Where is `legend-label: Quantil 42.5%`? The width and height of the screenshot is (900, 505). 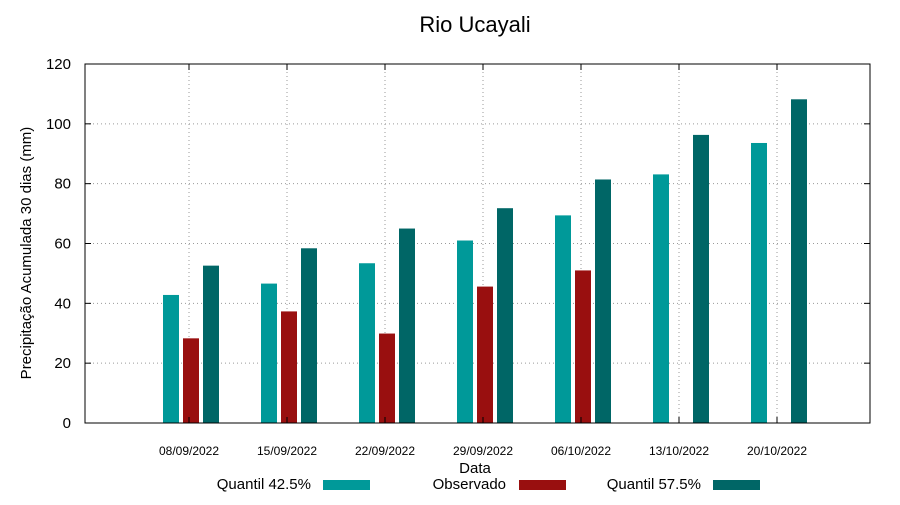
legend-label: Quantil 42.5% is located at coordinates (264, 484).